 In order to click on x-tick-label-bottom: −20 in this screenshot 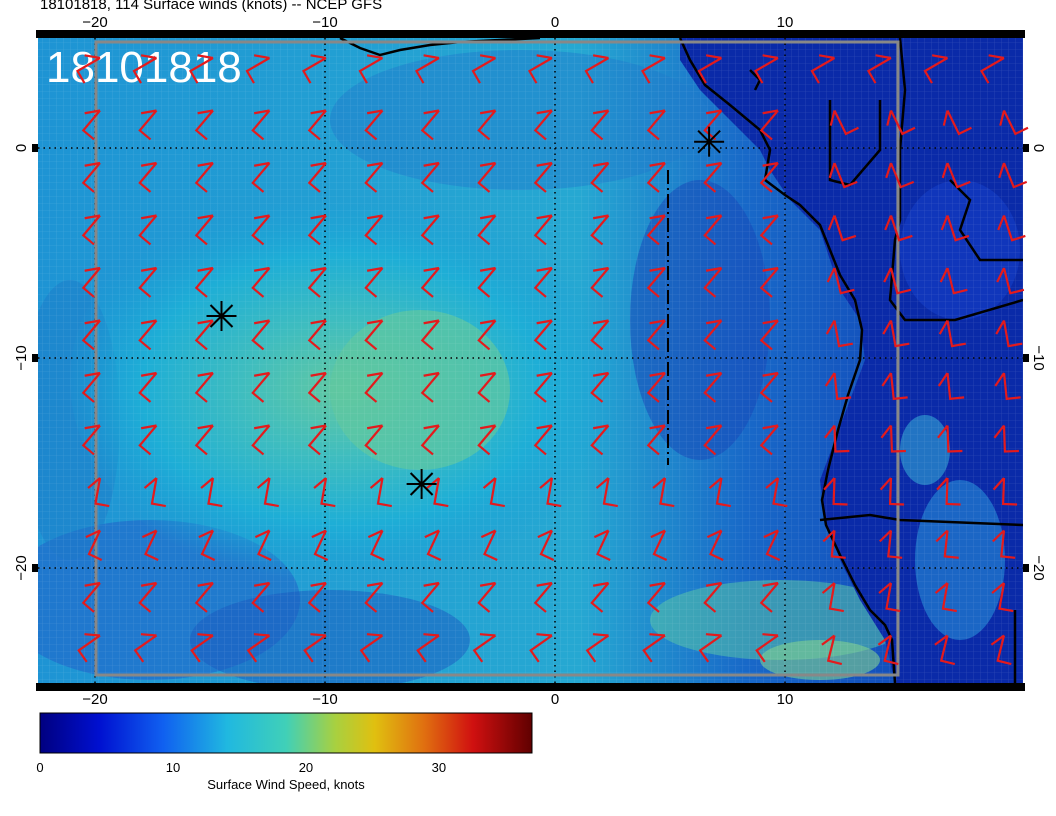, I will do `click(94, 699)`.